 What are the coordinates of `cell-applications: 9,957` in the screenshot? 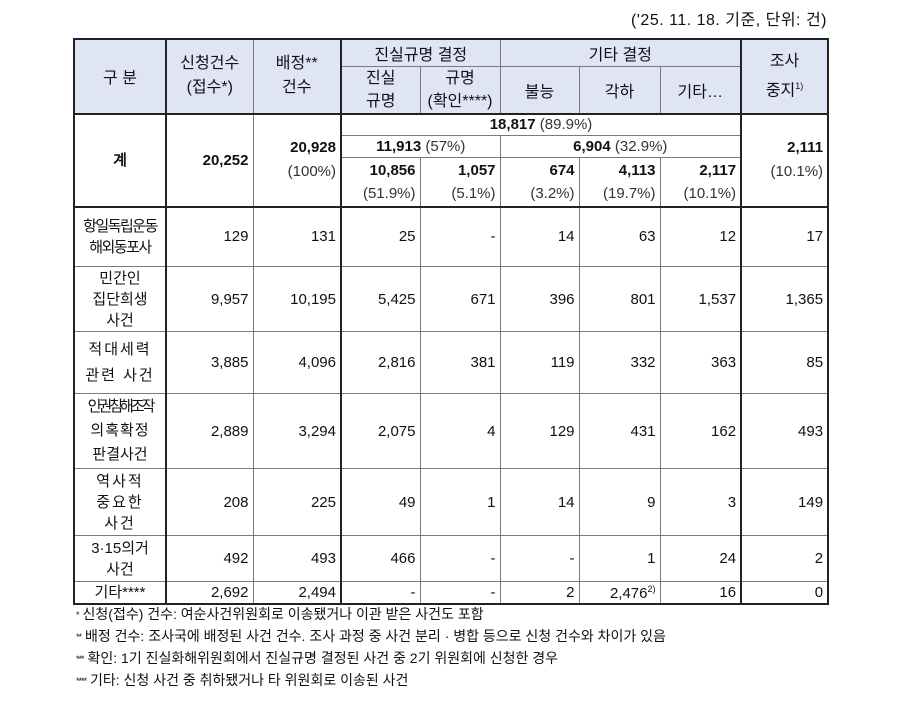 It's located at (209, 299).